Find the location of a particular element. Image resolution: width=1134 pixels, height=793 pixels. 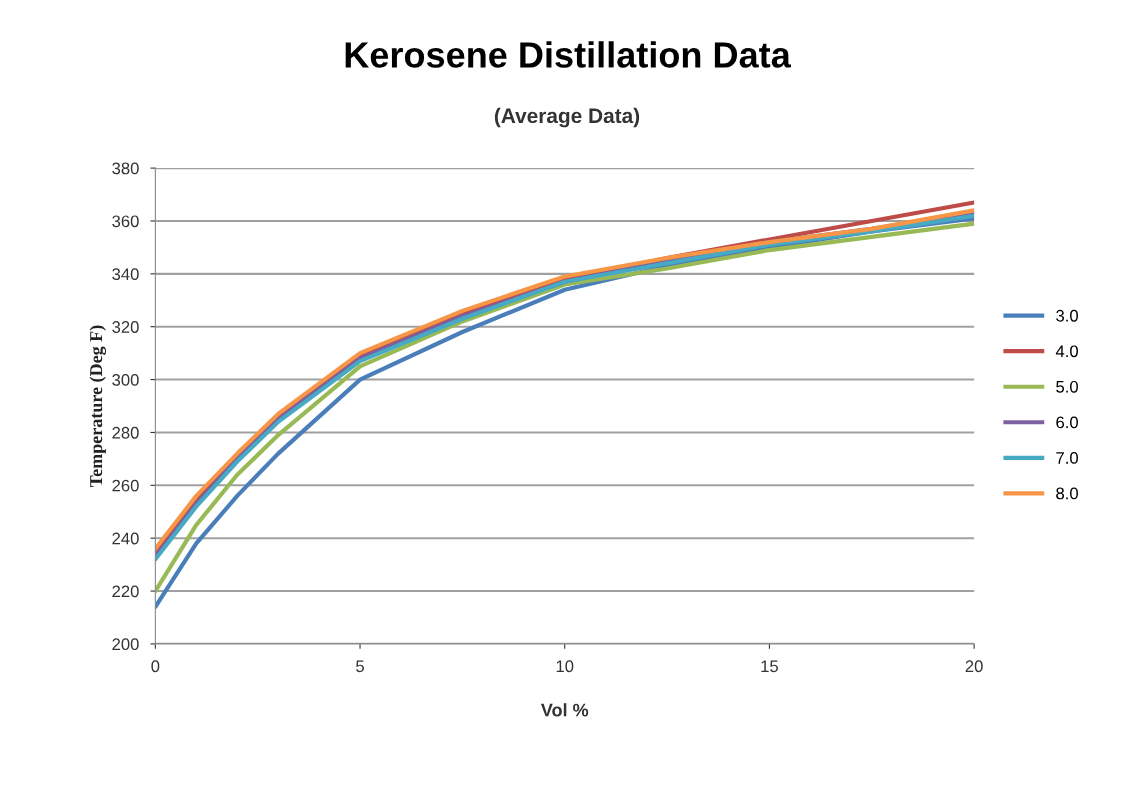

legend-label: 3.0 is located at coordinates (1067, 315).